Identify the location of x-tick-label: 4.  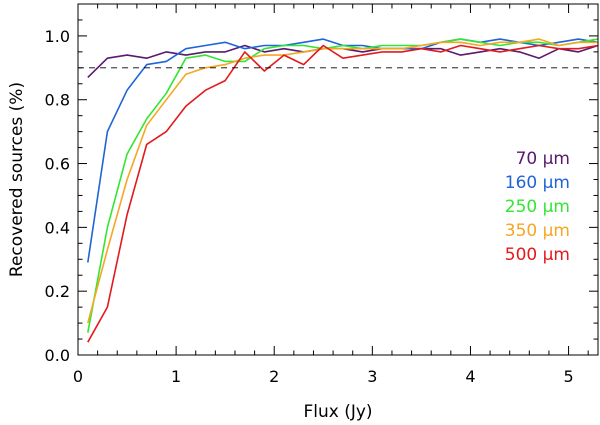
(470, 376).